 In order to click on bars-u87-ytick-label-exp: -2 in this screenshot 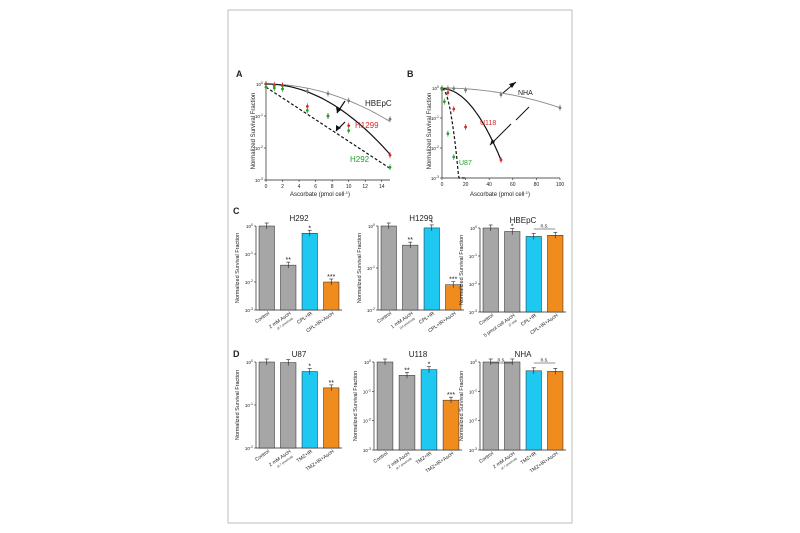, I will do `click(251, 447)`.